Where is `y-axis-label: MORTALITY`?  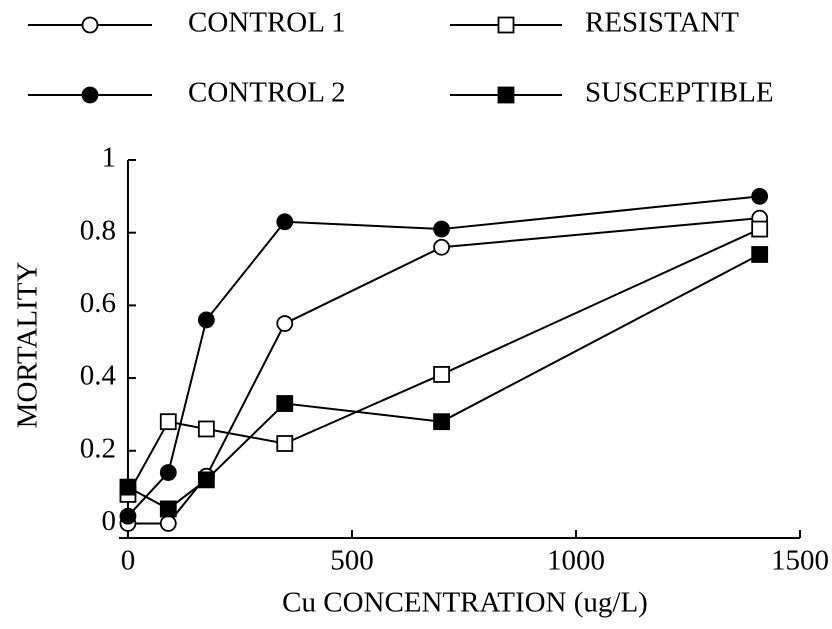
y-axis-label: MORTALITY is located at coordinates (28, 345).